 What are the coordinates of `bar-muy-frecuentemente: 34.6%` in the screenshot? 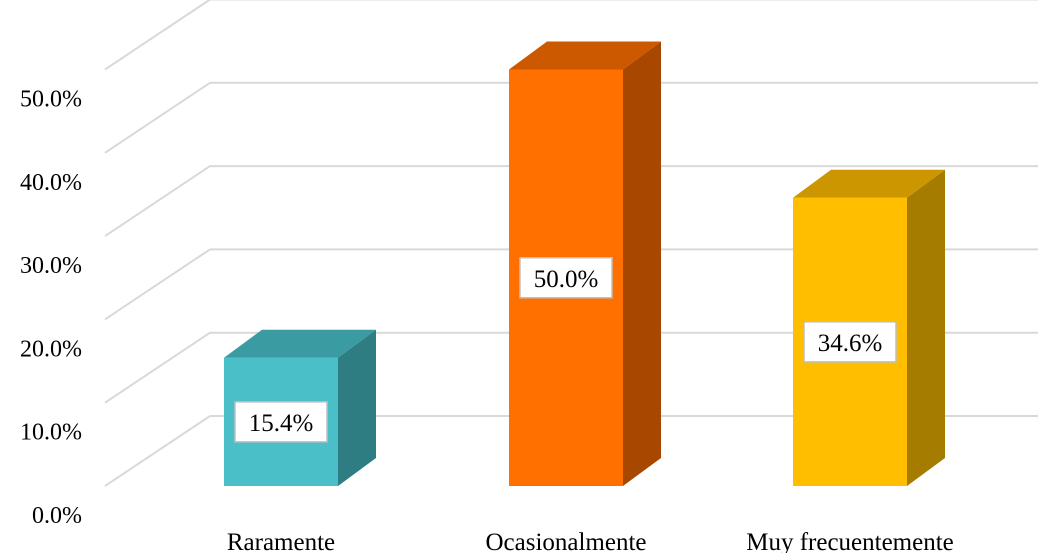 It's located at (869, 328).